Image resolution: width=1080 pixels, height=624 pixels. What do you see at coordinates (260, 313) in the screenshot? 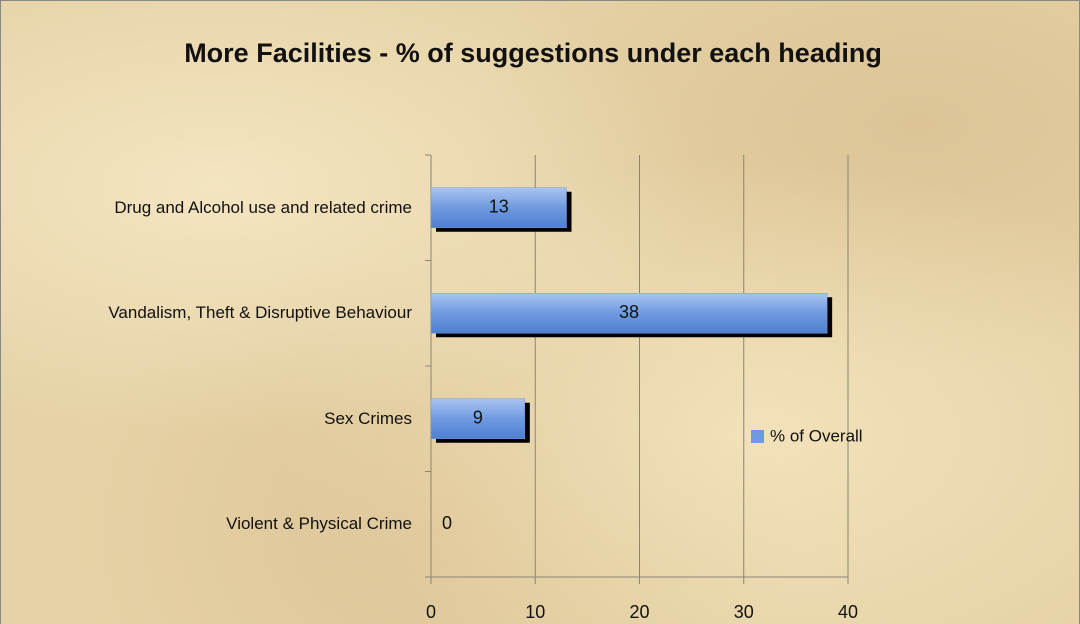
I see `y-tick-label: Vandalism, Theft & Disruptive Behaviour` at bounding box center [260, 313].